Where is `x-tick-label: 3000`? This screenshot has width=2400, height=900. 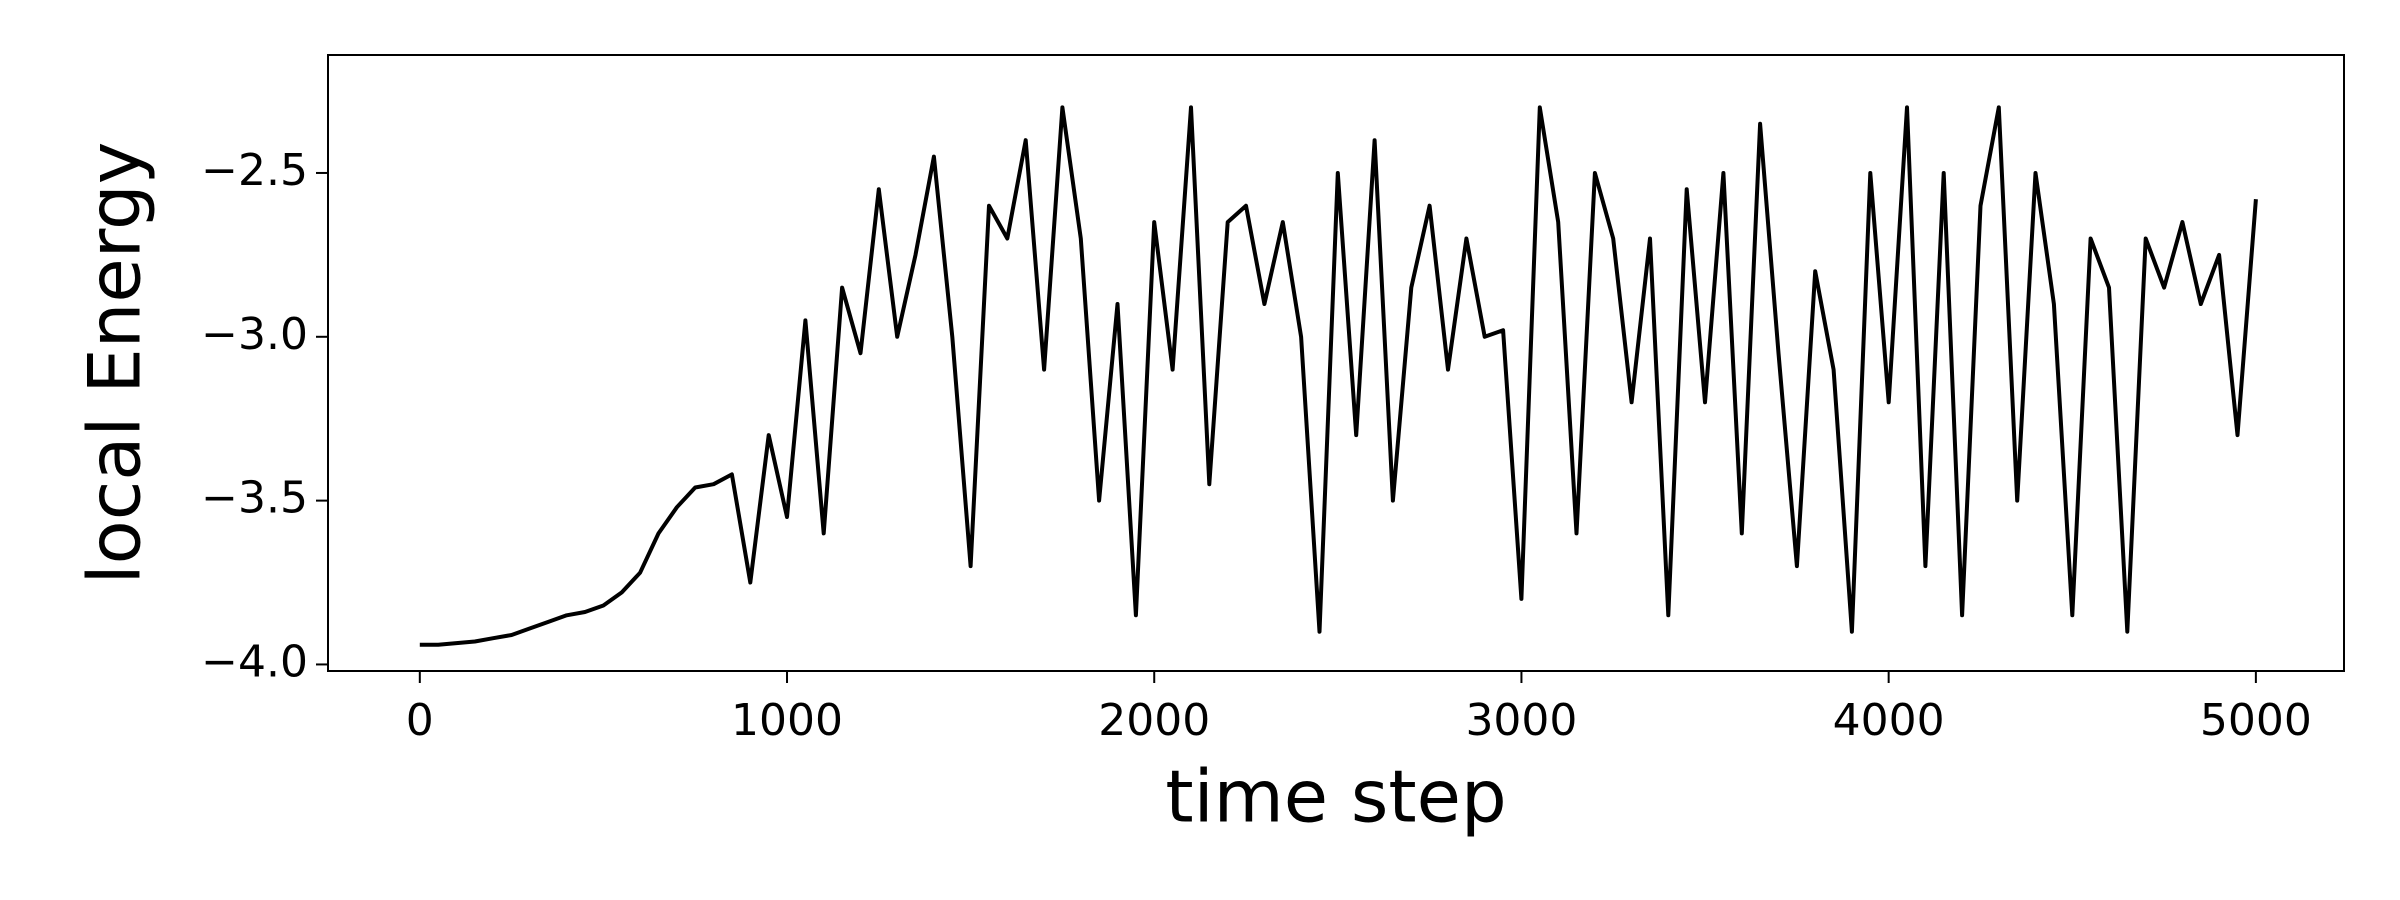 x-tick-label: 3000 is located at coordinates (1521, 720).